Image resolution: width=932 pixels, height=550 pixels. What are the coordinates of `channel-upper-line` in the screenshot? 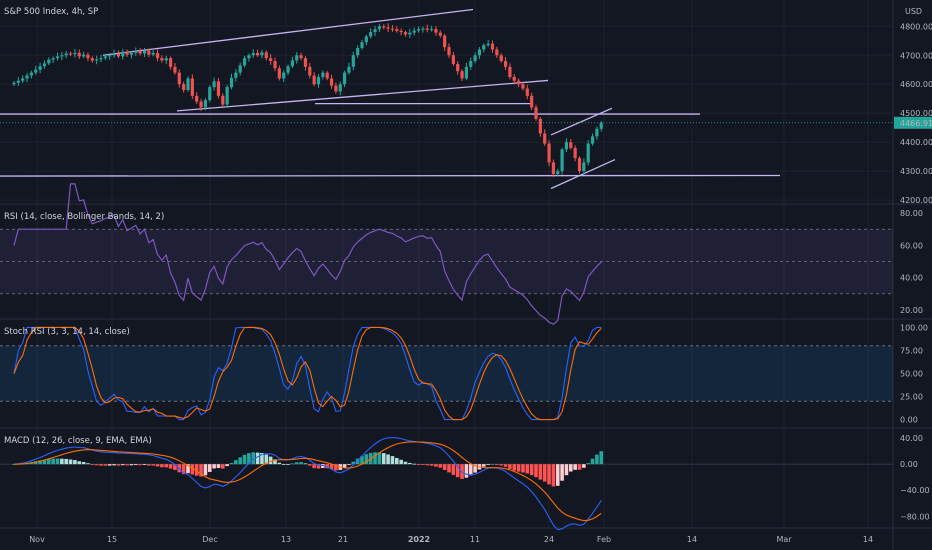 It's located at (581, 121).